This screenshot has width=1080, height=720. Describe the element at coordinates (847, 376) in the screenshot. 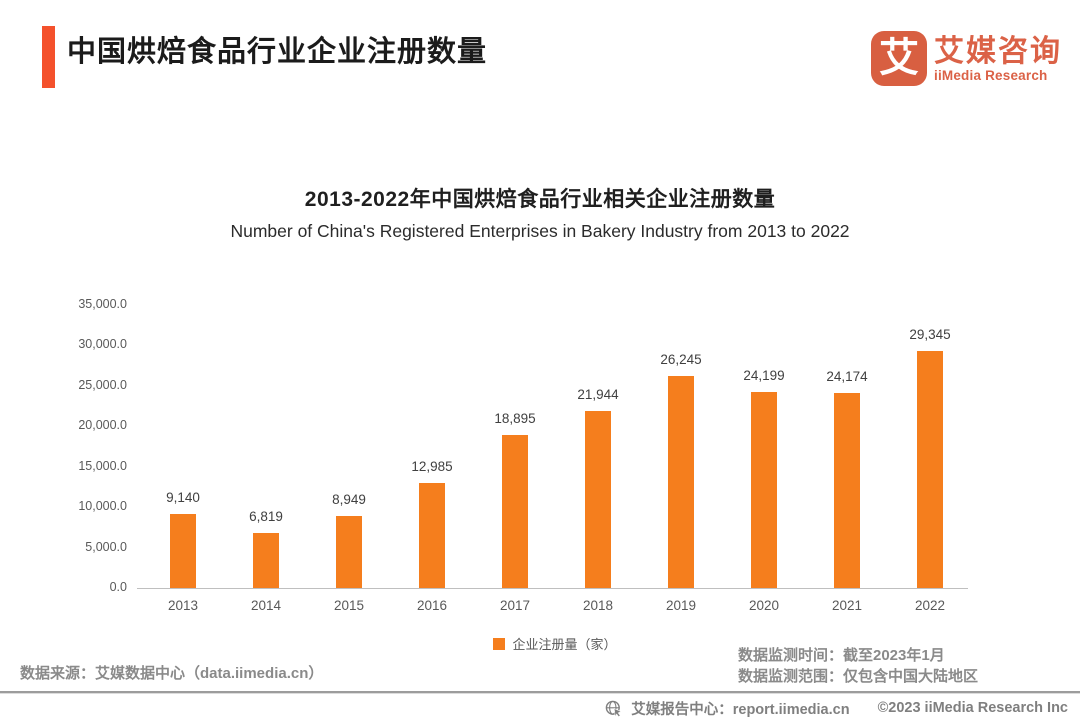

I see `bar-value-label: 24,174` at that location.